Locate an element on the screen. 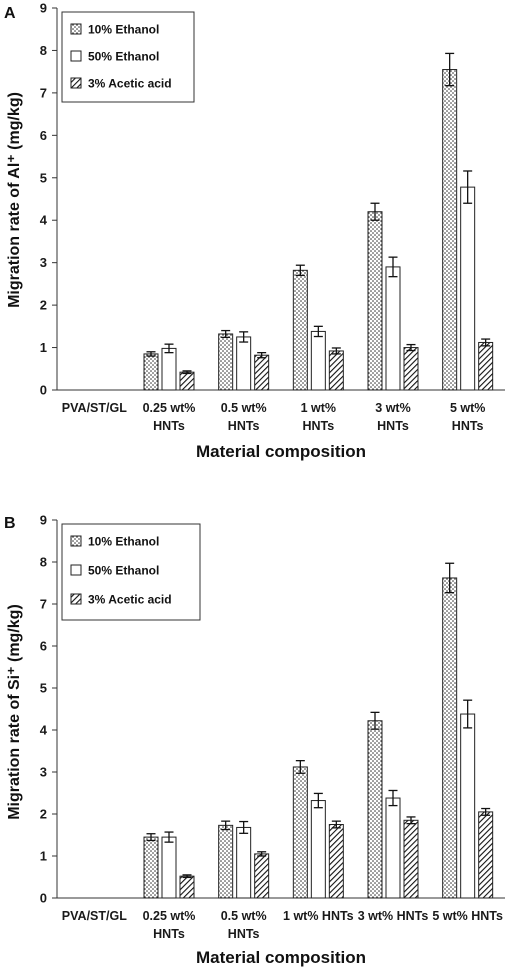  y-axis-title: Migration rate of Al⁺ (mg/kg) is located at coordinates (14, 200).